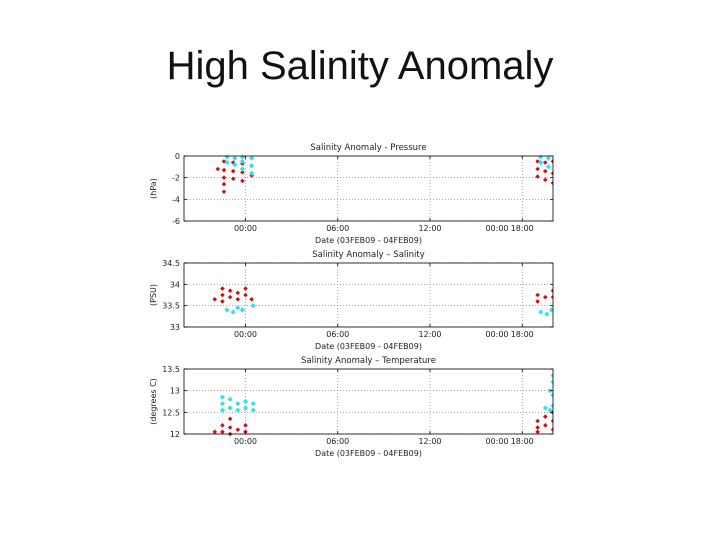 The image size is (720, 540). Describe the element at coordinates (360, 66) in the screenshot. I see `slide-title: High Salinity Anomaly` at that location.